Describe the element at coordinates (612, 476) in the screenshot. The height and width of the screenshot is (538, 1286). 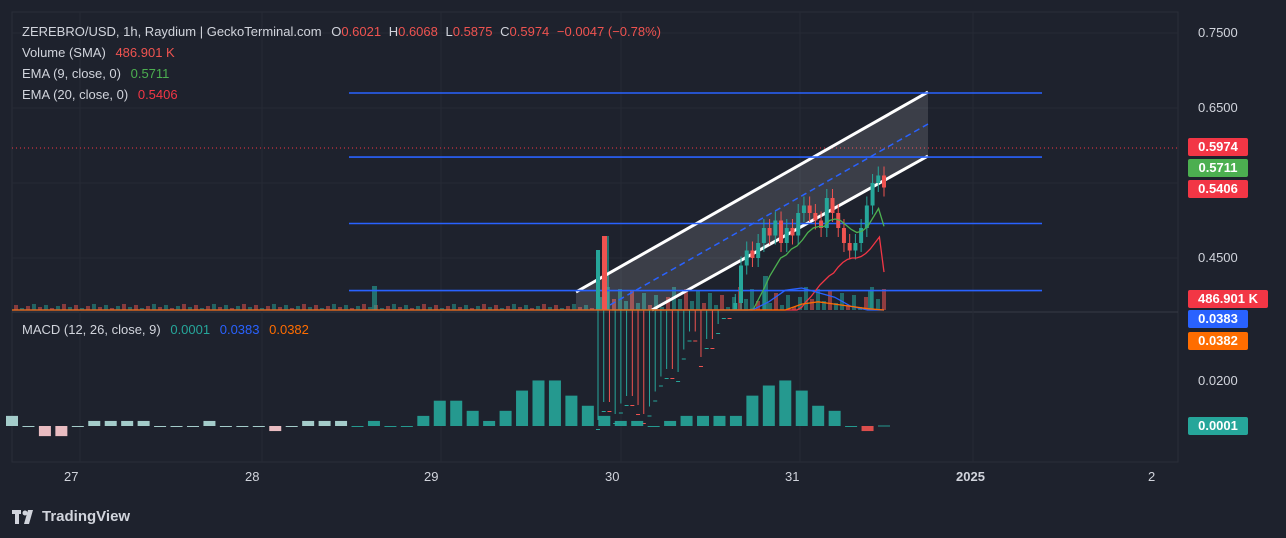
I see `time-tick: 30` at that location.